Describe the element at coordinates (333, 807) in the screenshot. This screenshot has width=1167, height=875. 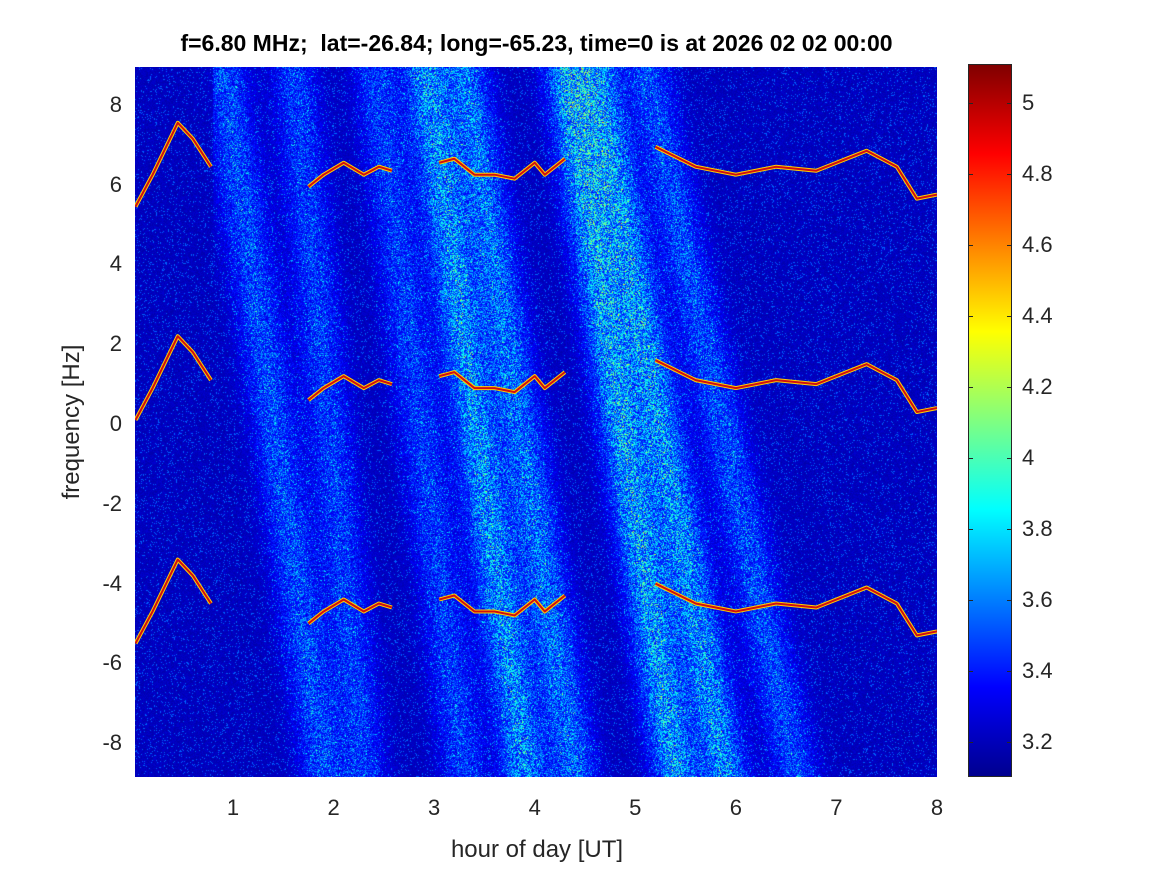
I see `x-tick-label: 2` at that location.